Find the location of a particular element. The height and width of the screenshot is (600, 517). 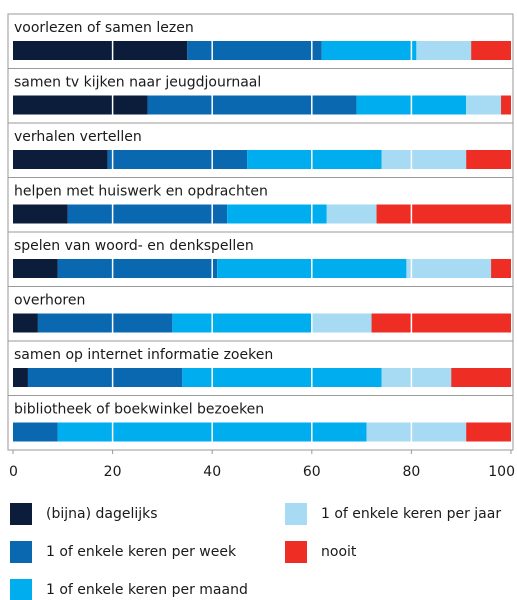

category-label: bibliotheek of boekwinkel bezoeken is located at coordinates (139, 410).